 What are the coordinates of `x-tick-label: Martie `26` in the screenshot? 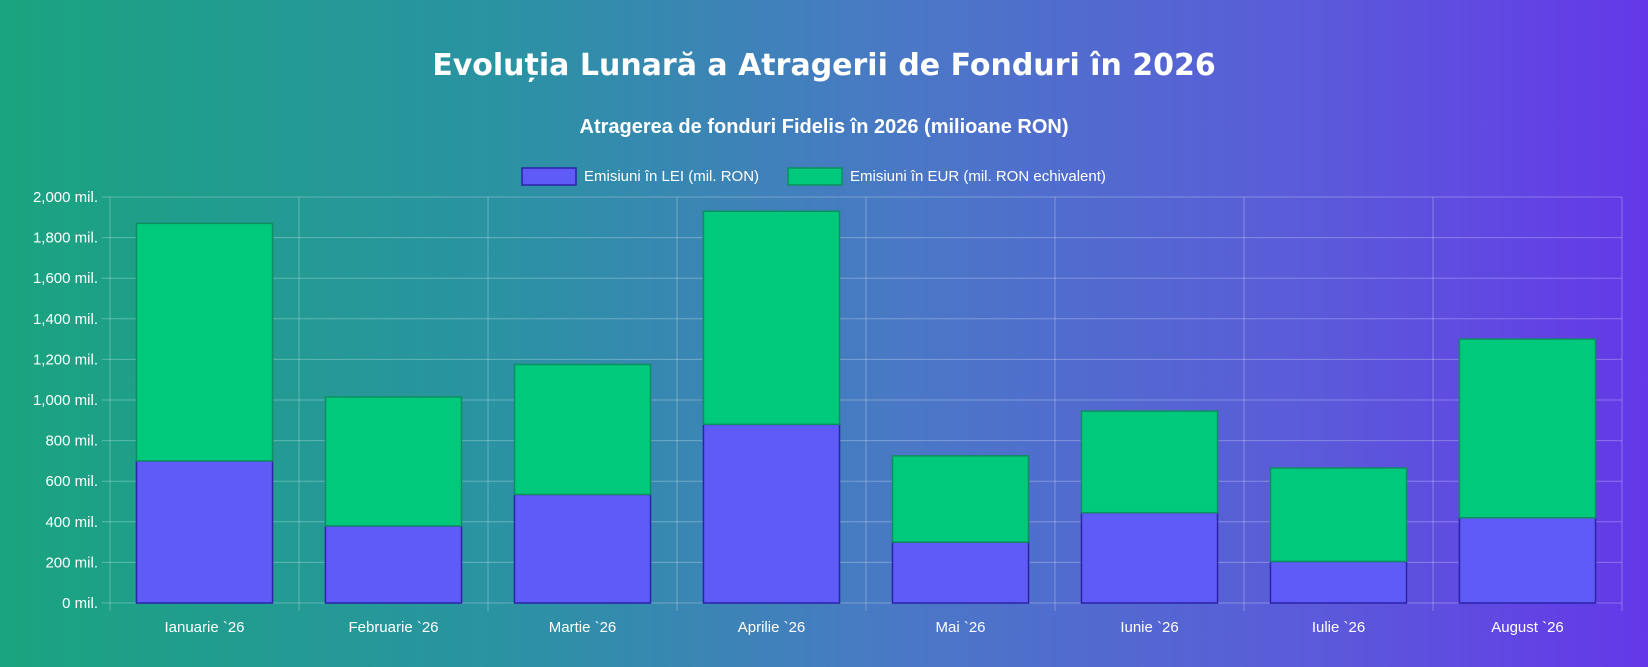 It's located at (583, 627).